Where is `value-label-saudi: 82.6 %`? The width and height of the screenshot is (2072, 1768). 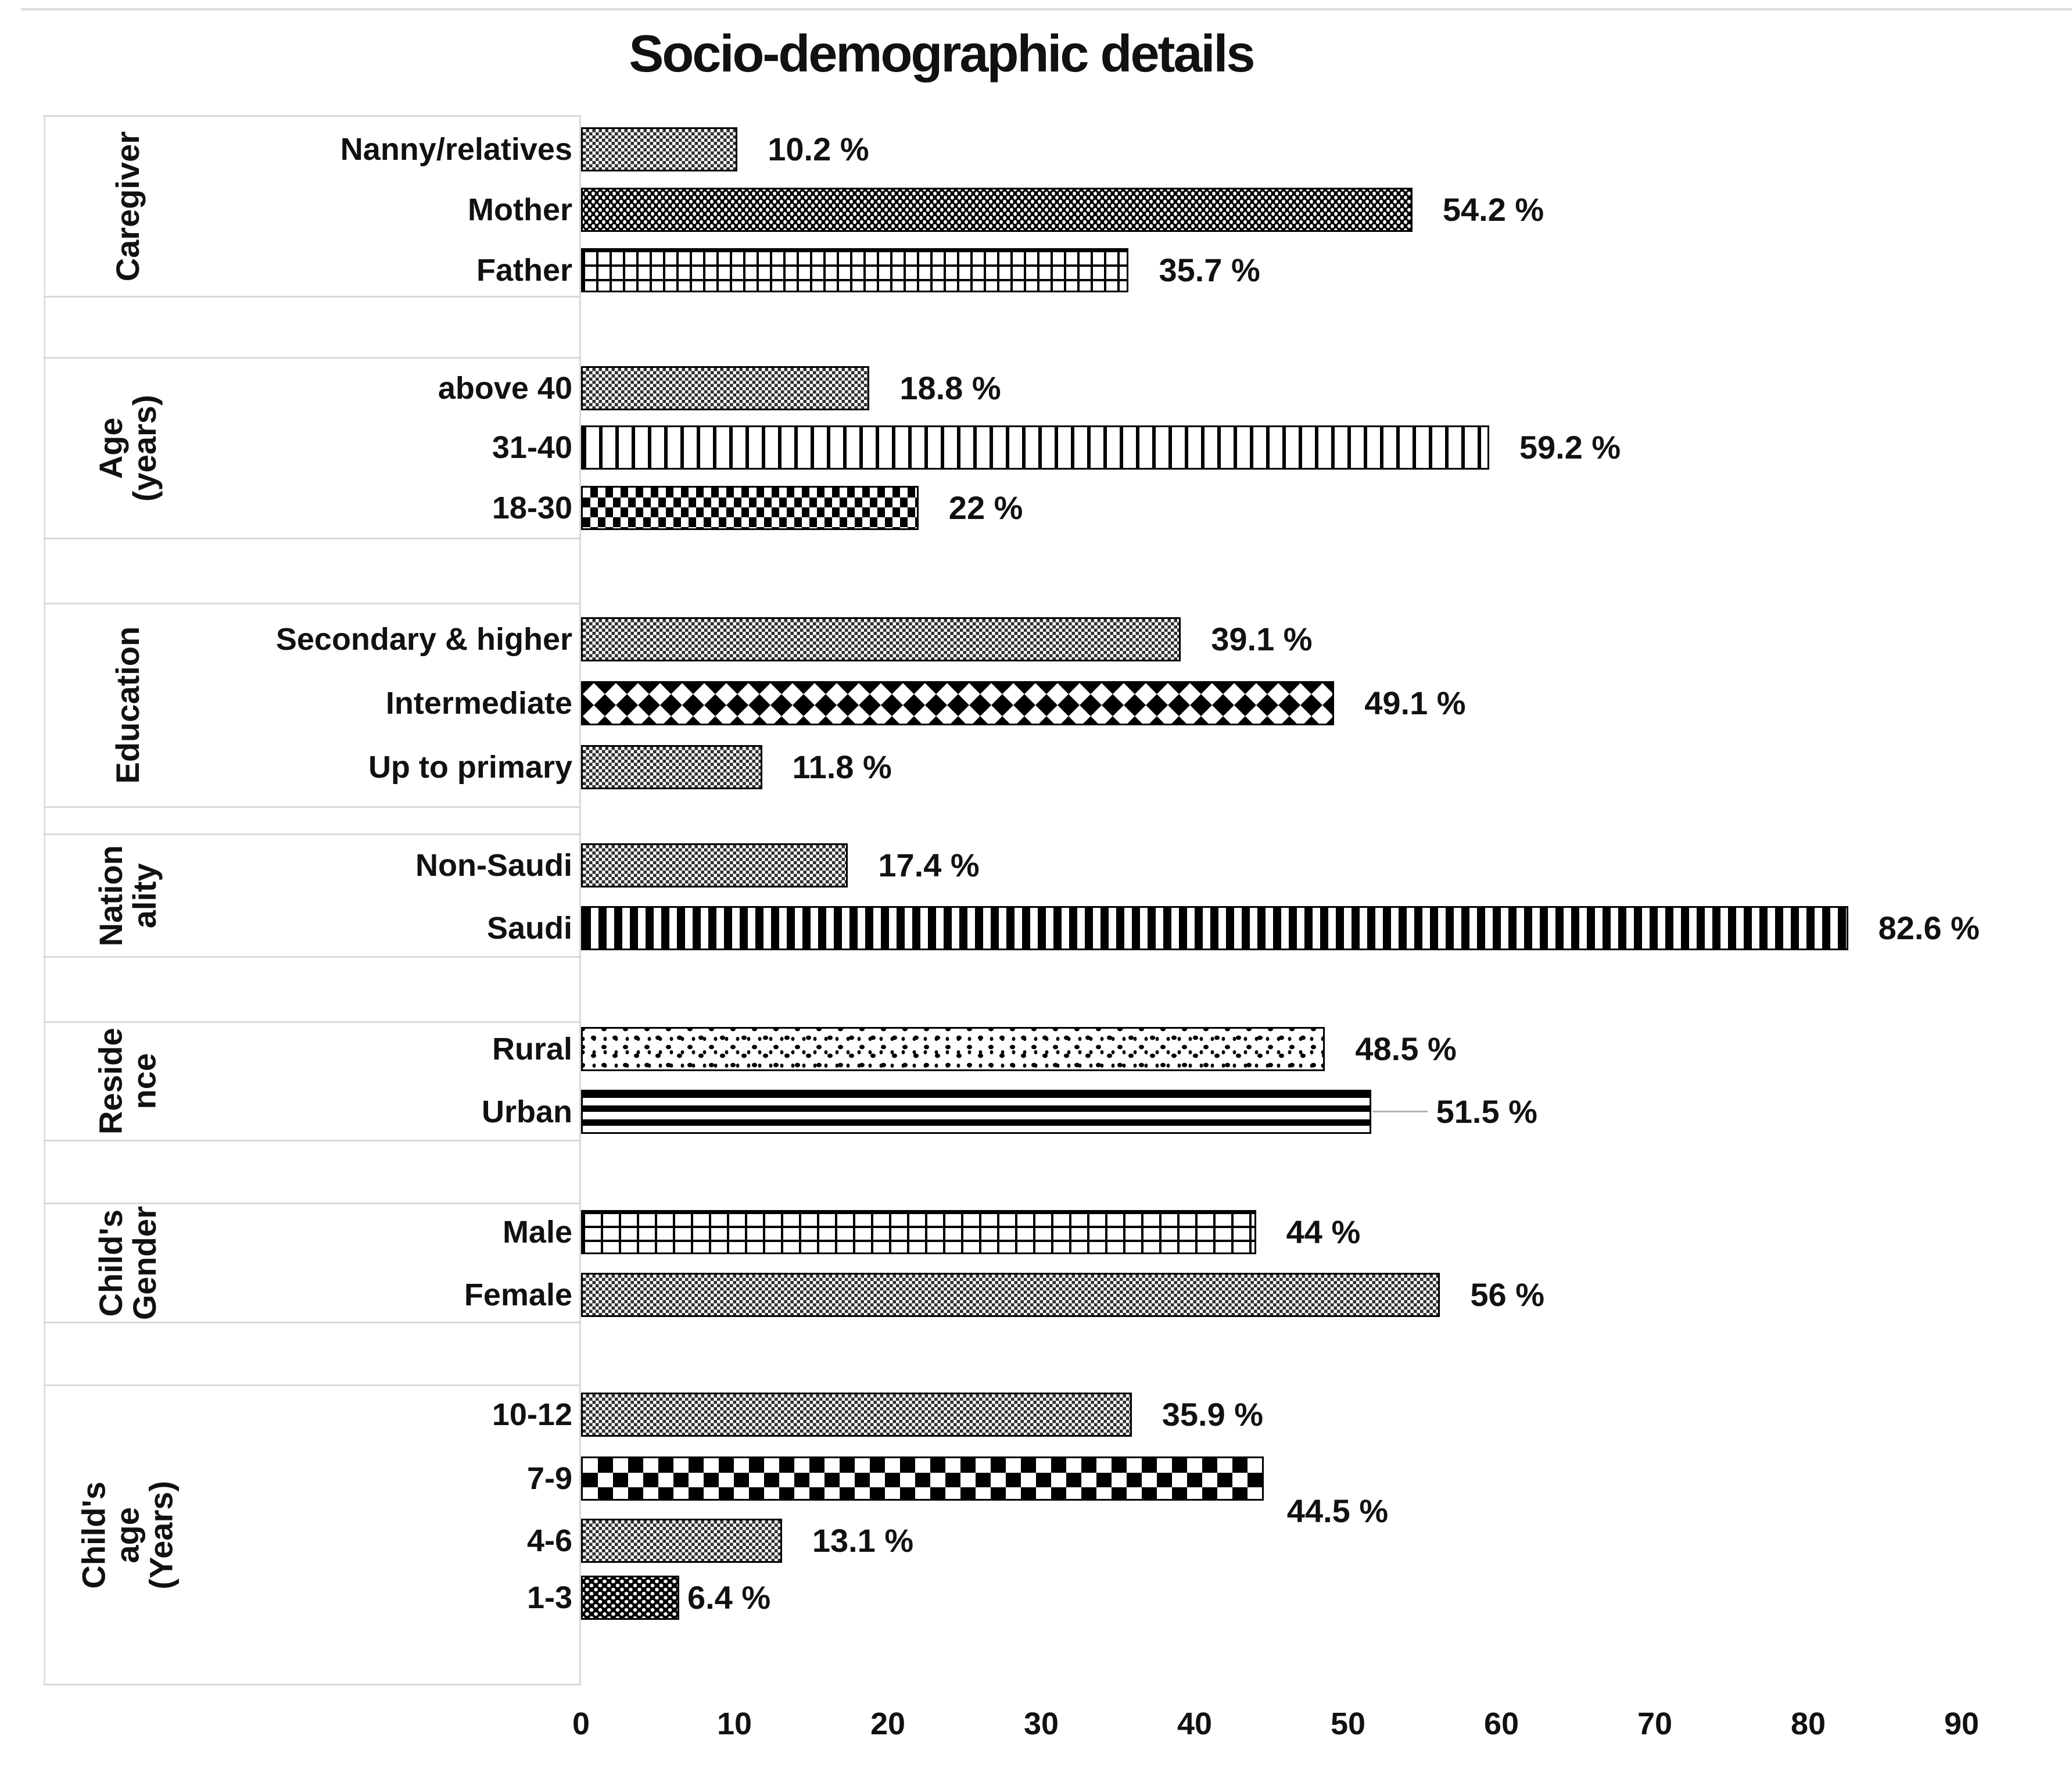
value-label-saudi: 82.6 % is located at coordinates (1929, 928).